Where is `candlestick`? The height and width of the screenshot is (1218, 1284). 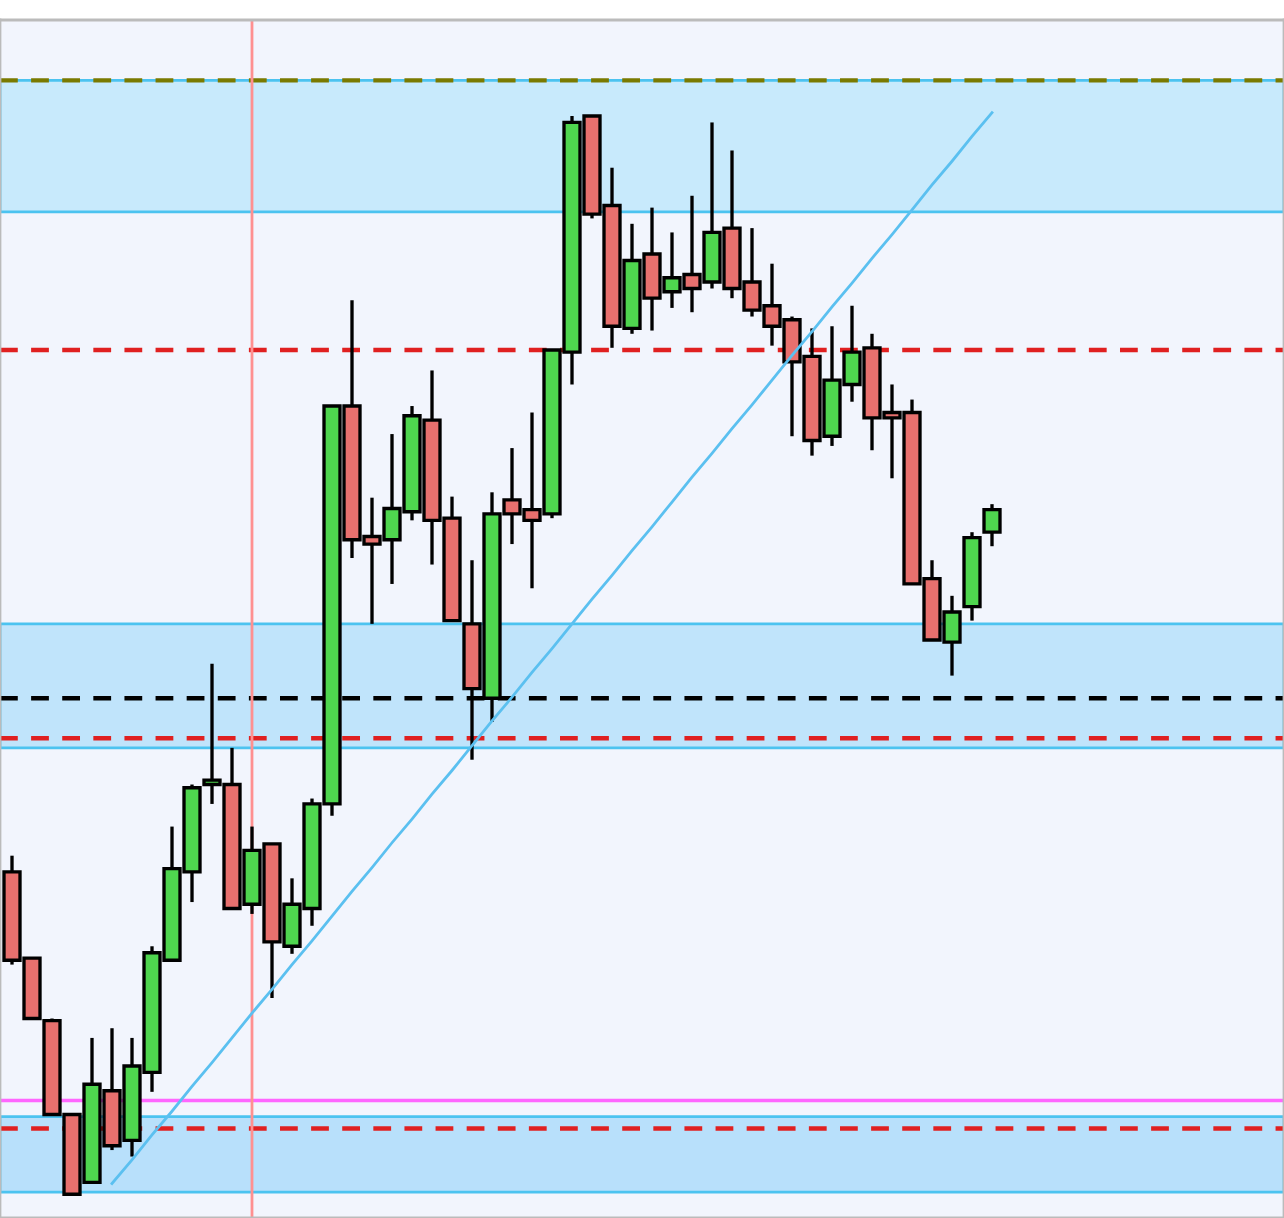
candlestick is located at coordinates (992, 525).